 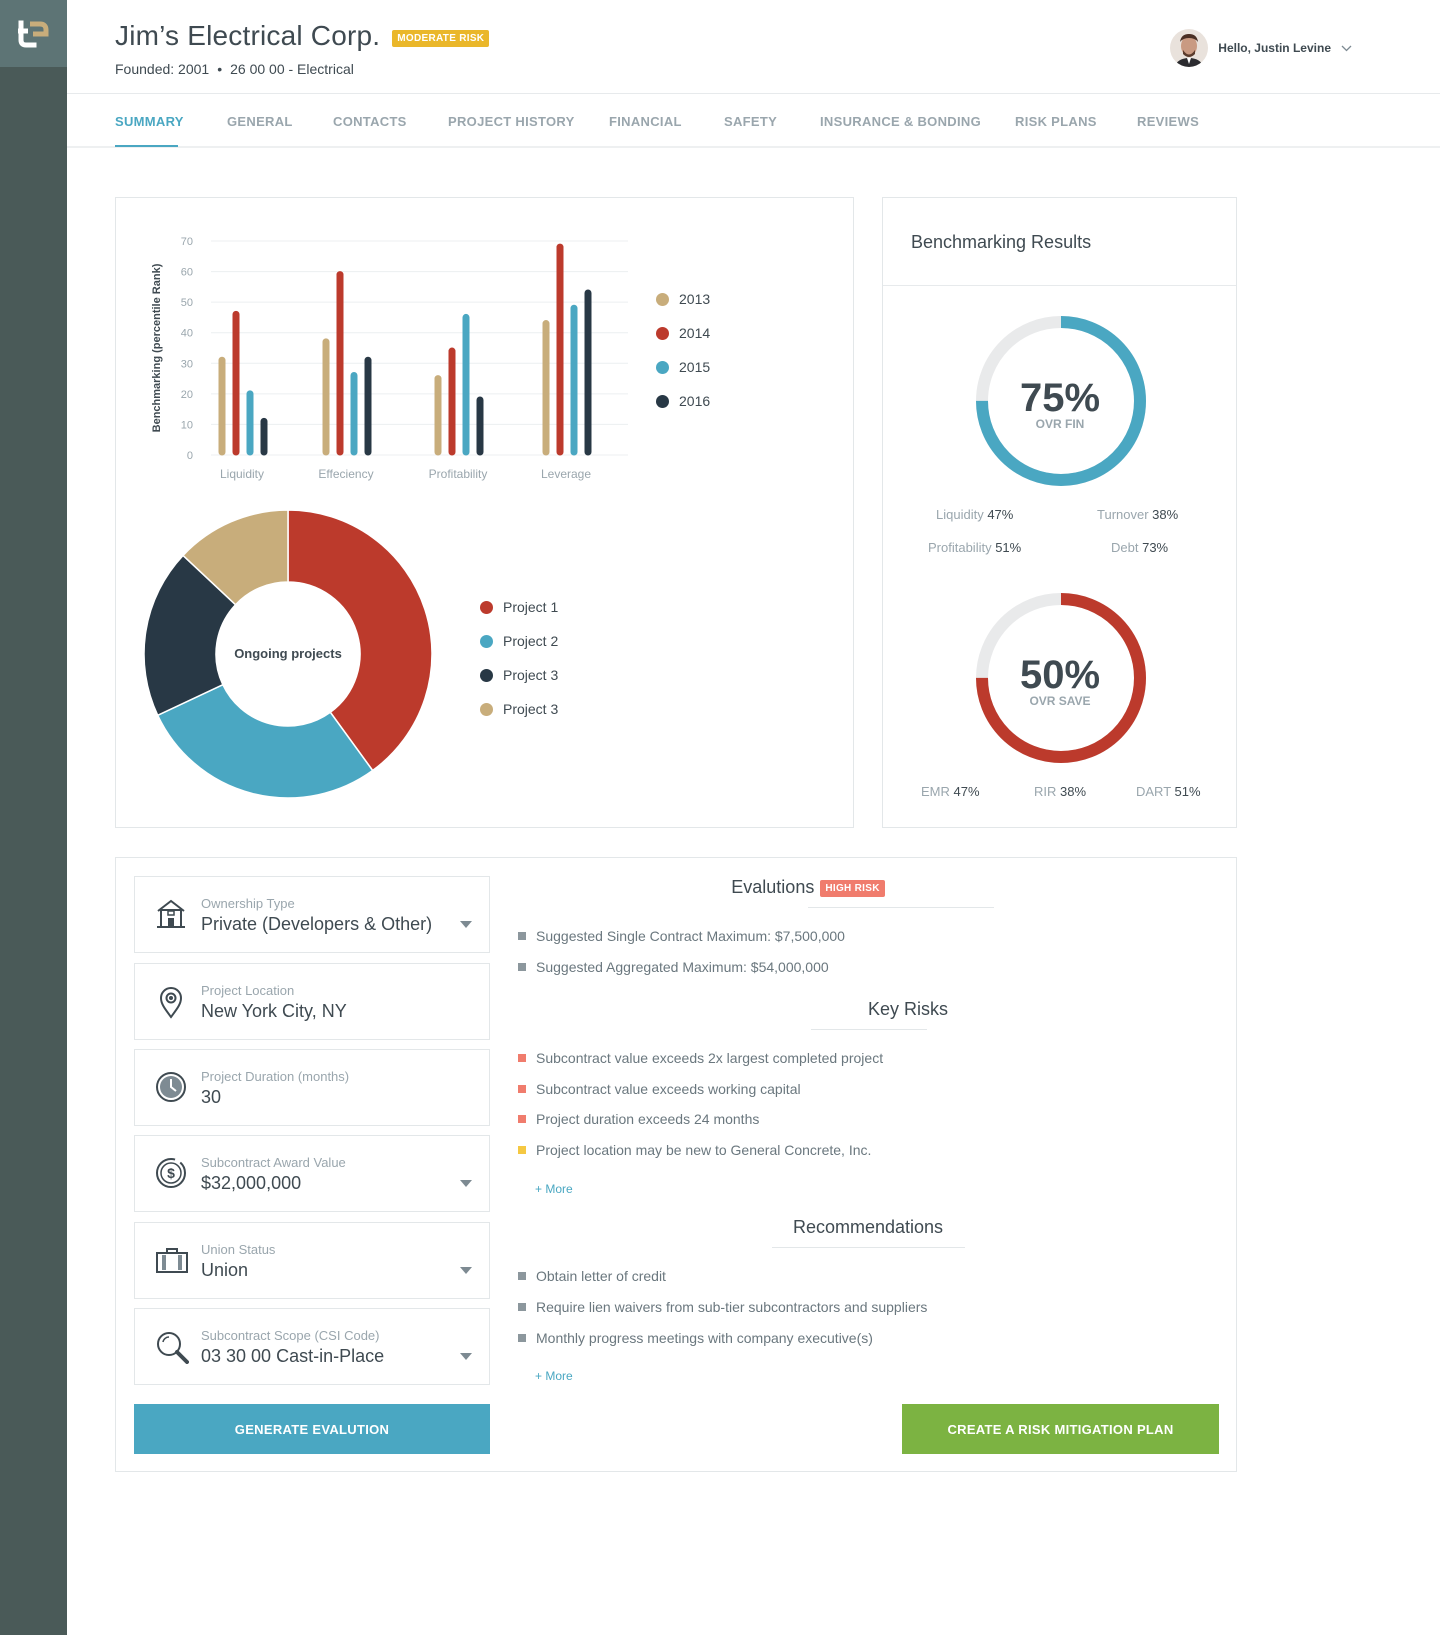 I want to click on briefcase-icon, so click(x=172, y=1260).